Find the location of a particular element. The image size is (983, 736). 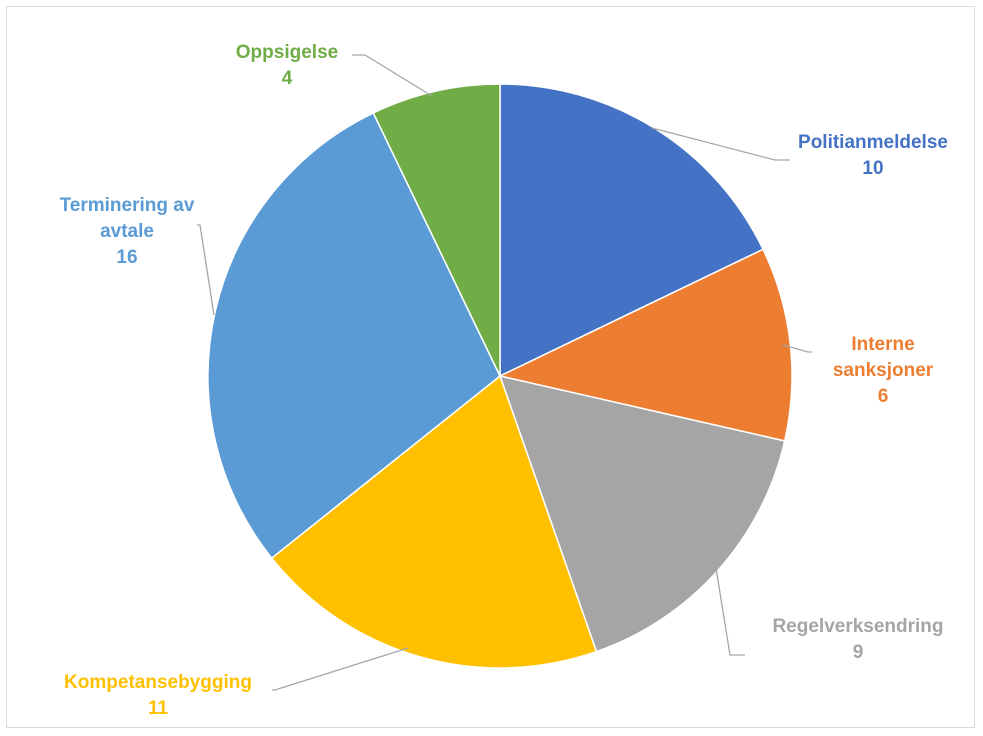

slice-value-label: 10 is located at coordinates (872, 168).